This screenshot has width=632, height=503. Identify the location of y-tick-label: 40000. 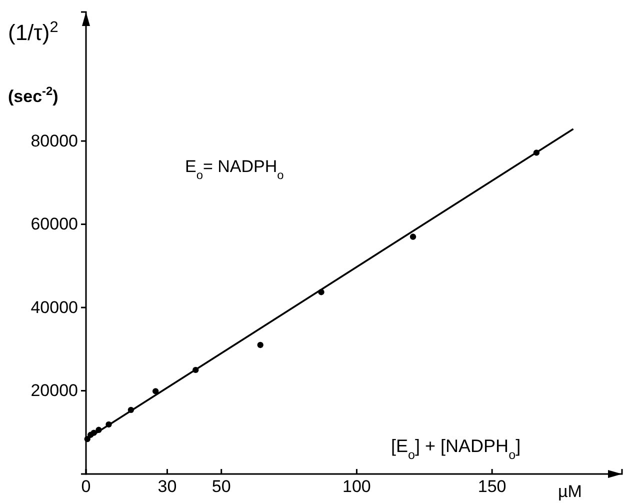
(54, 307).